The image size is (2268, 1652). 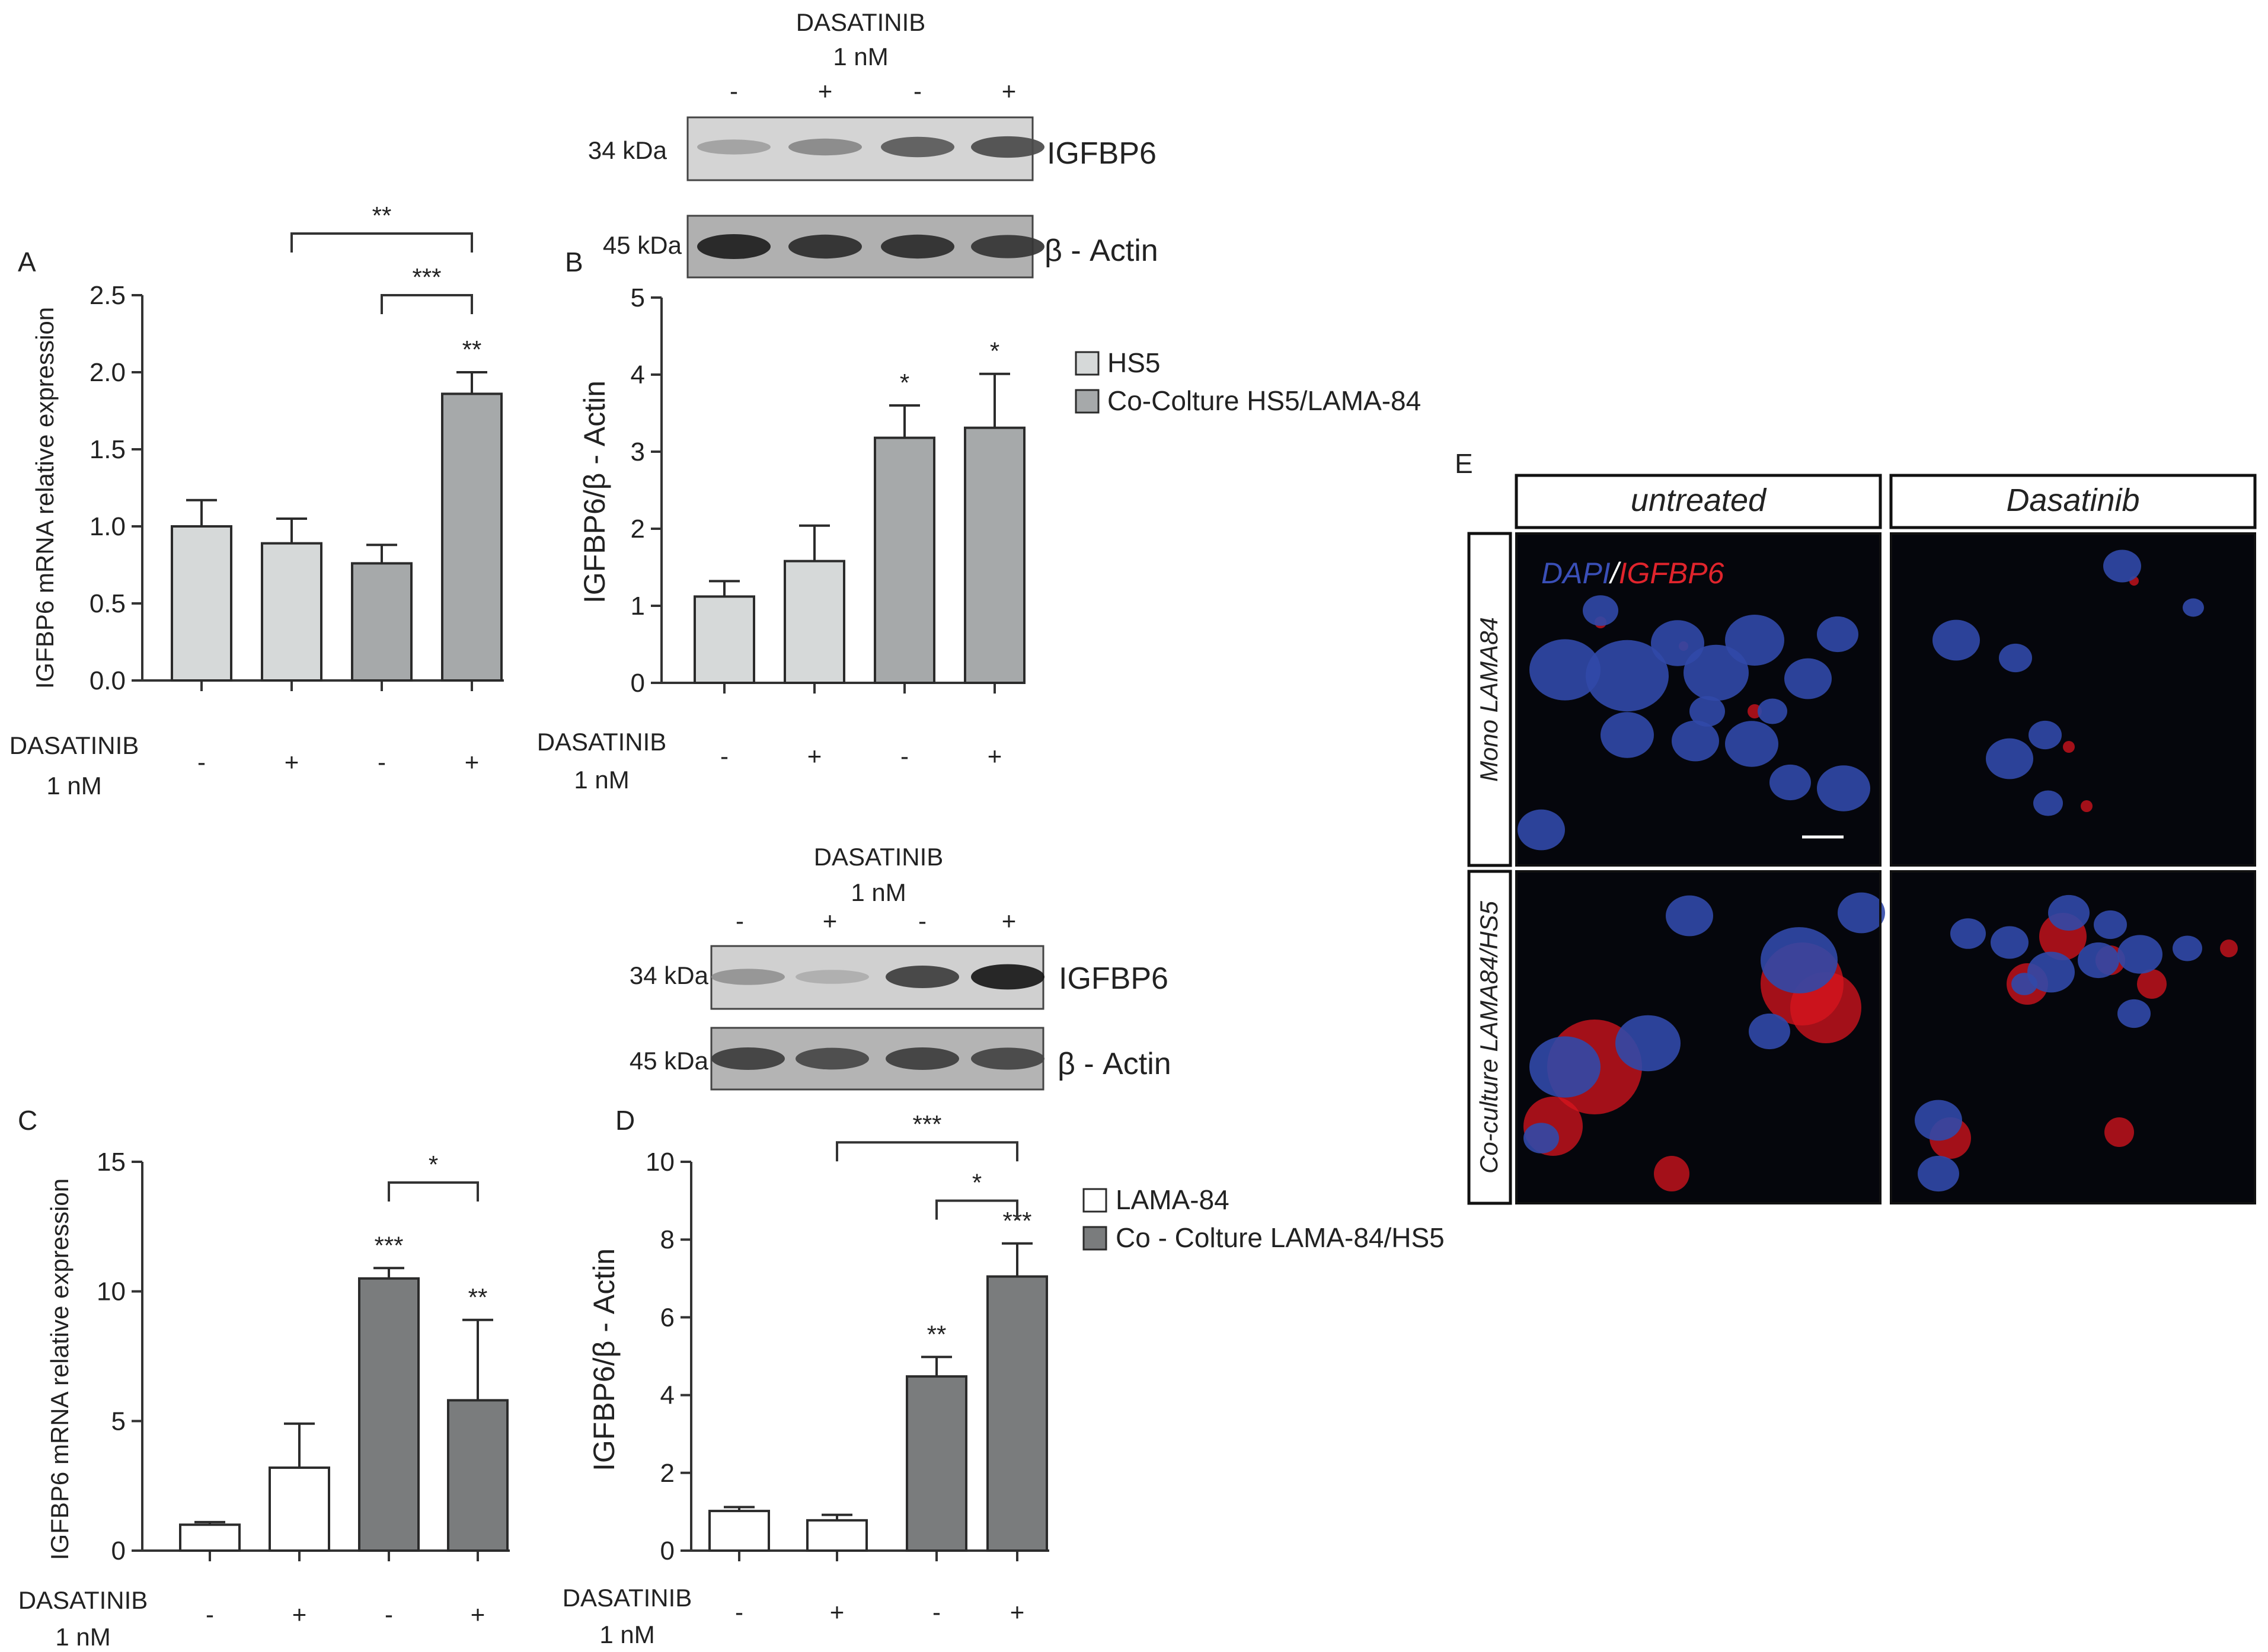 I want to click on panel-c-y-tick-label: 15, so click(x=112, y=1163).